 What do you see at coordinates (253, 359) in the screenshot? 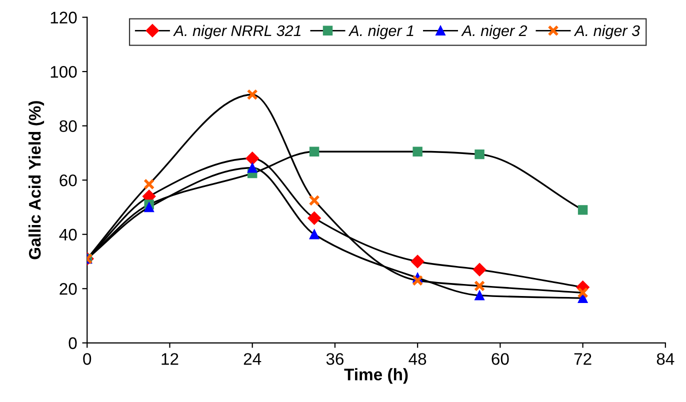
I see `x-tick-label: 24` at bounding box center [253, 359].